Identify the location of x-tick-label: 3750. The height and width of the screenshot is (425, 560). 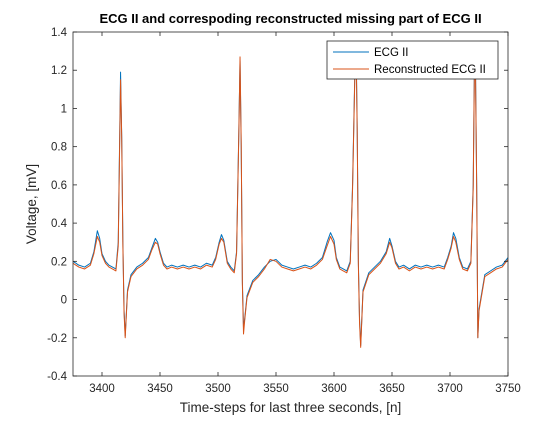
(508, 389).